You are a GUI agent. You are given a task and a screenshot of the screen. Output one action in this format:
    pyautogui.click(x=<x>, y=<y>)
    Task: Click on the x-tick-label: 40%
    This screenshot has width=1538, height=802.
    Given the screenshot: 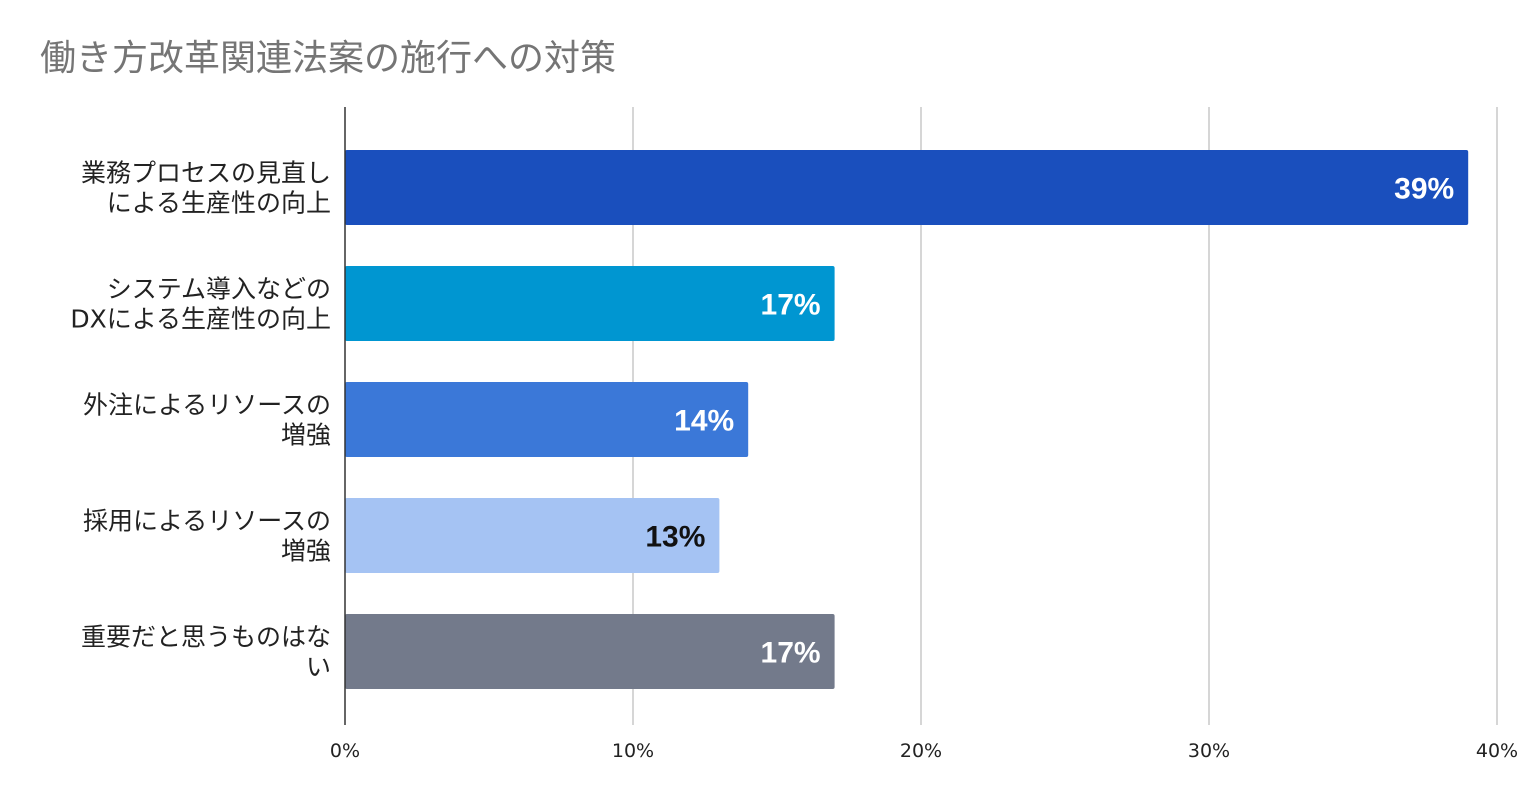 What is the action you would take?
    pyautogui.click(x=1497, y=751)
    